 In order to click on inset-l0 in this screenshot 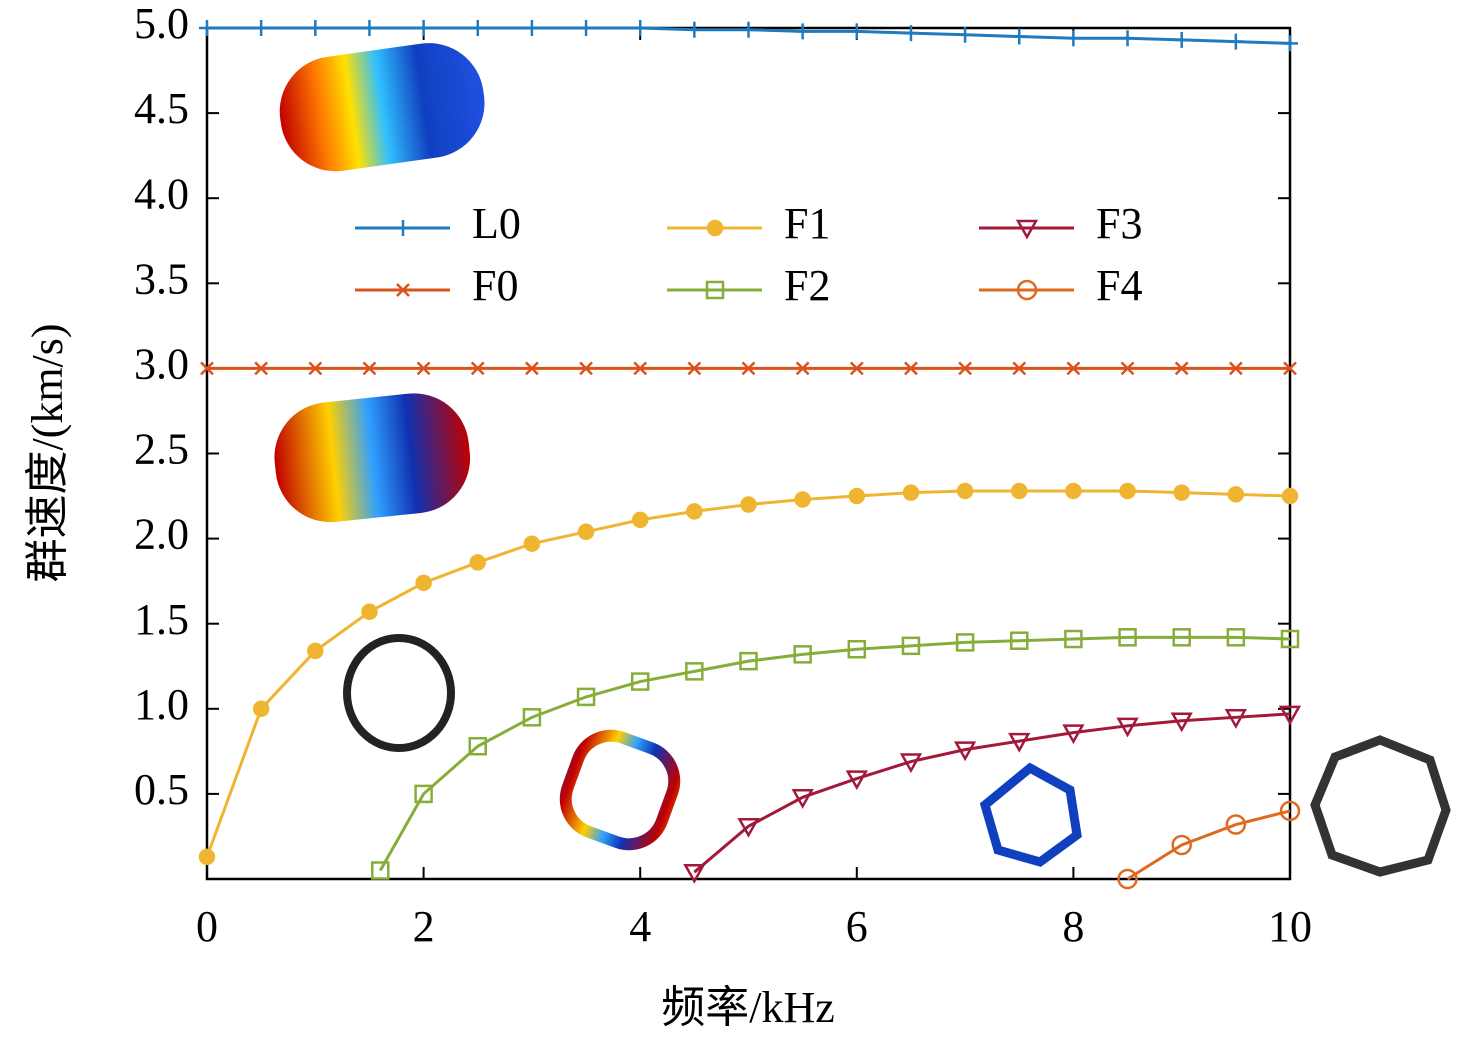, I will do `click(382, 107)`.